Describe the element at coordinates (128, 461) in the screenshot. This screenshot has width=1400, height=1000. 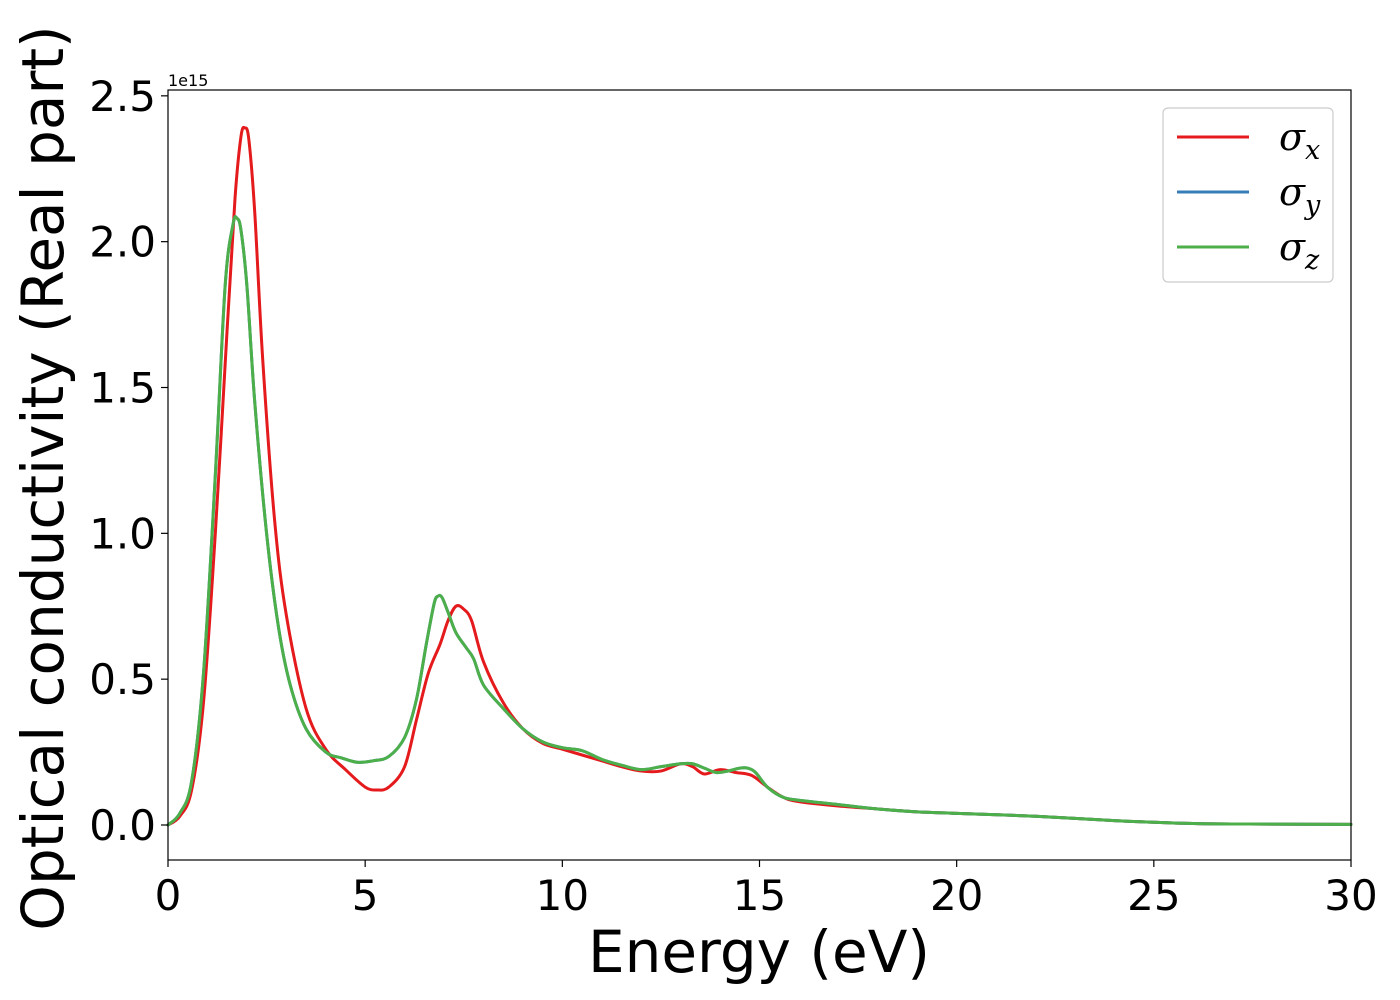
I see `y-axis: 0.0 0.5 1.0 1.5 2.0 2.5` at that location.